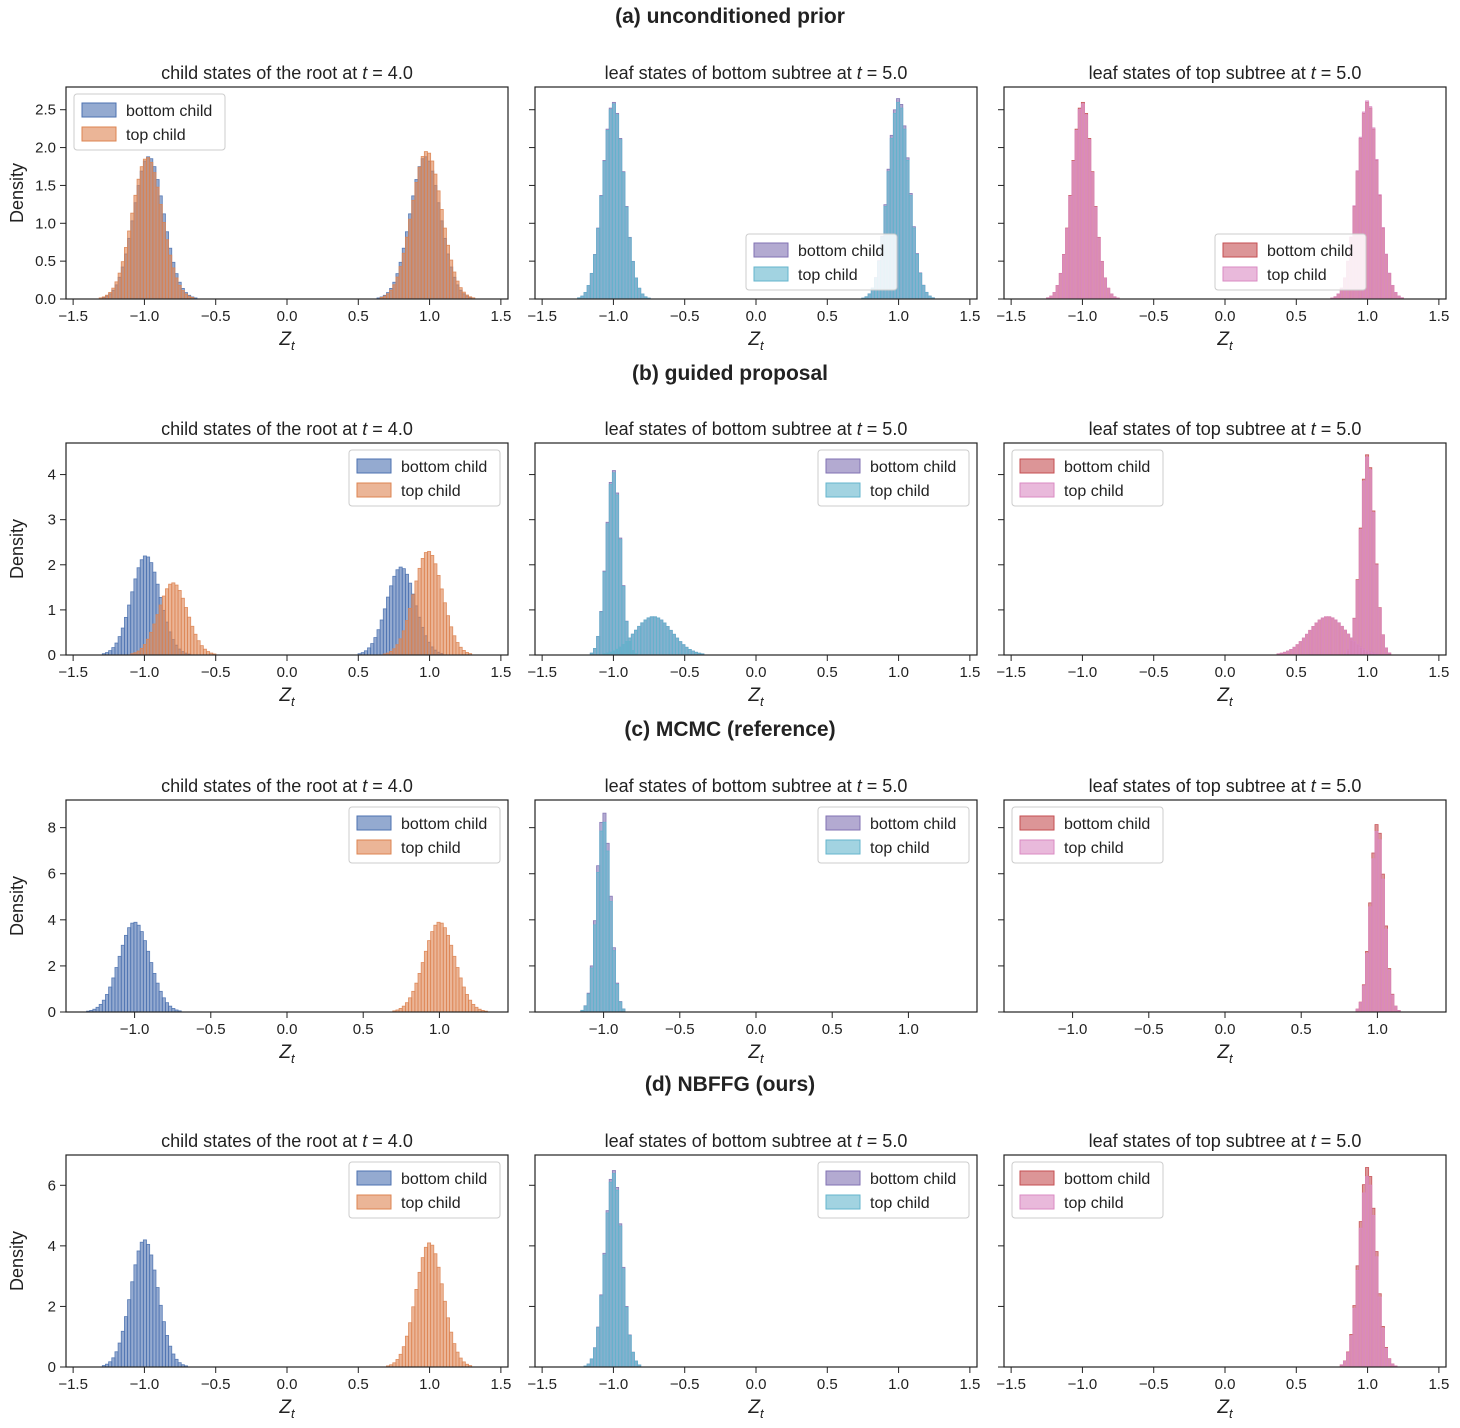 This screenshot has height=1428, width=1460. What do you see at coordinates (1225, 429) in the screenshot?
I see `panel-title: leaf states of top subtree at t = 5.0` at bounding box center [1225, 429].